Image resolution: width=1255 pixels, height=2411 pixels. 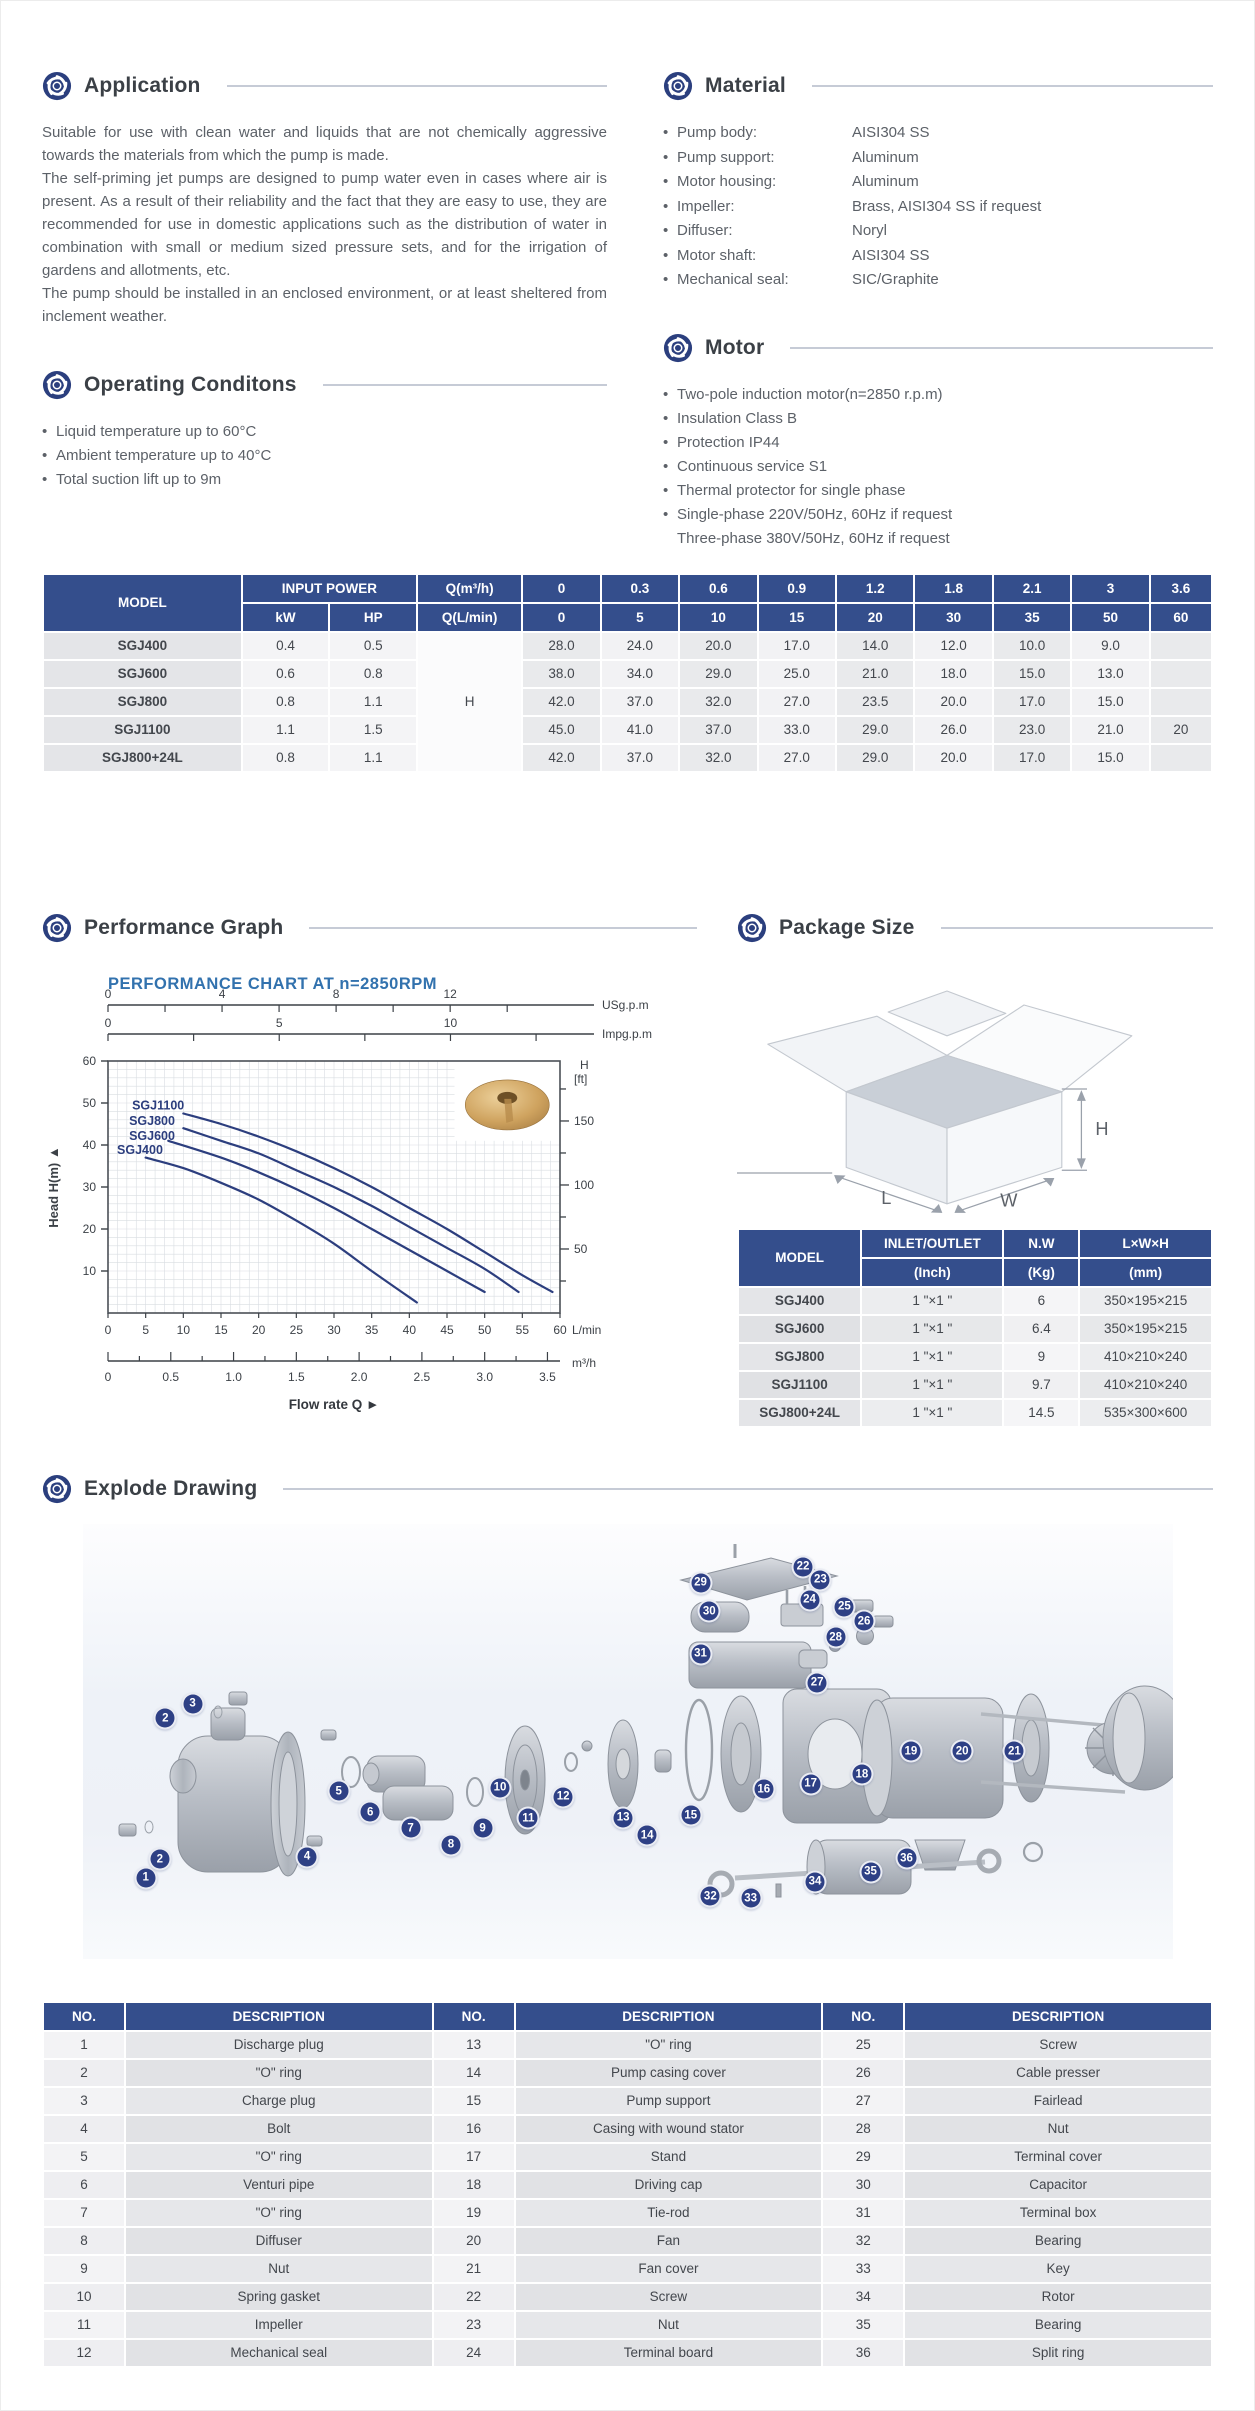 What do you see at coordinates (718, 673) in the screenshot?
I see `spec-head-value: 29.0` at bounding box center [718, 673].